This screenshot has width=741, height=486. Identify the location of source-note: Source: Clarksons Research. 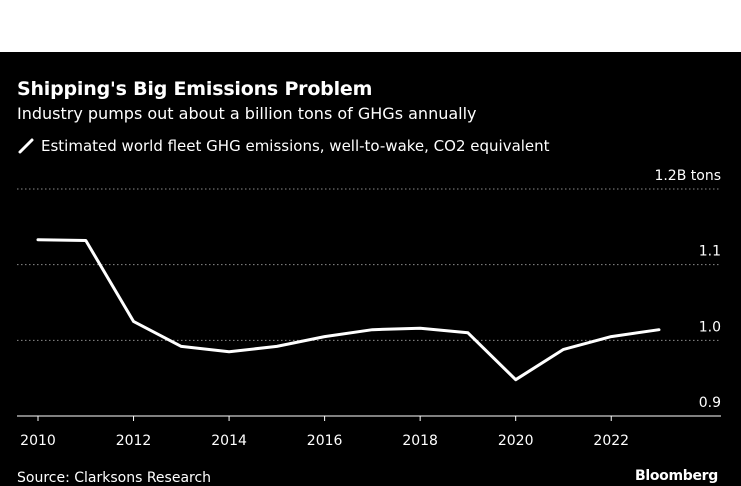
(114, 478).